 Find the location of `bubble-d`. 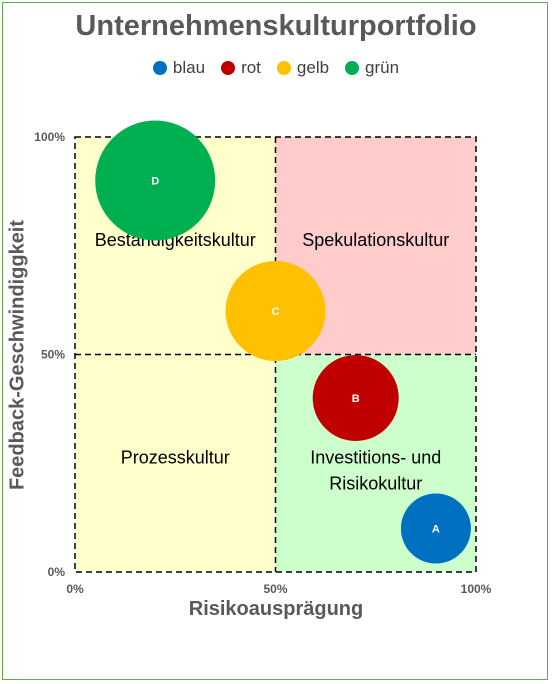

bubble-d is located at coordinates (155, 180).